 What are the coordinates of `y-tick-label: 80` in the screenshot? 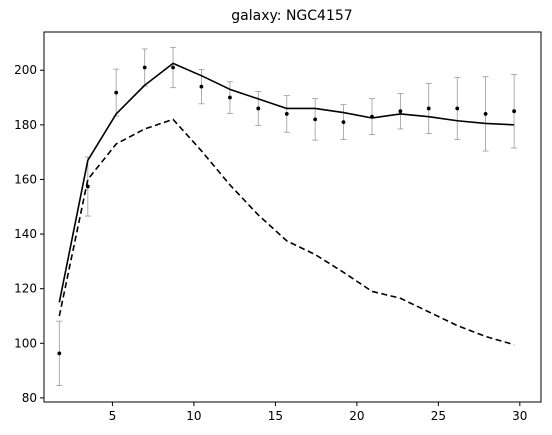 It's located at (29, 398).